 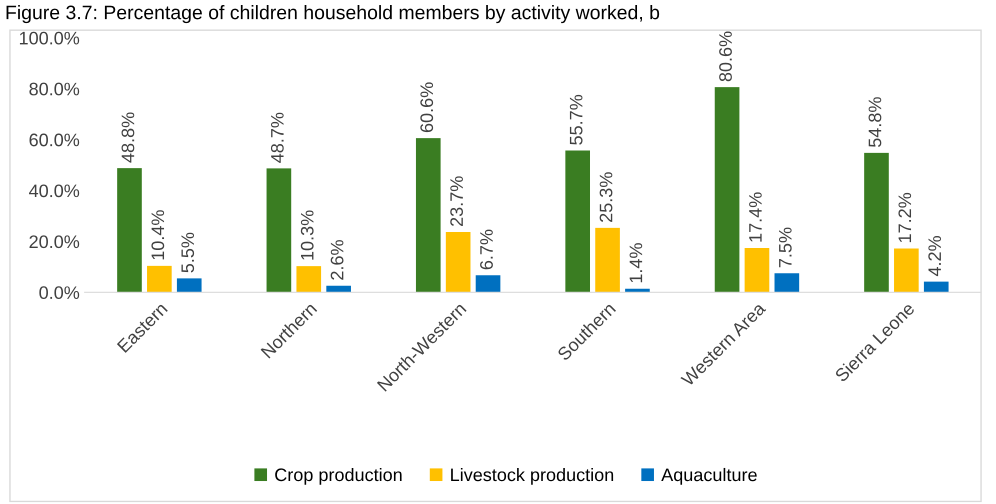 I want to click on y-tick-label: 20.0%, so click(x=55, y=241).